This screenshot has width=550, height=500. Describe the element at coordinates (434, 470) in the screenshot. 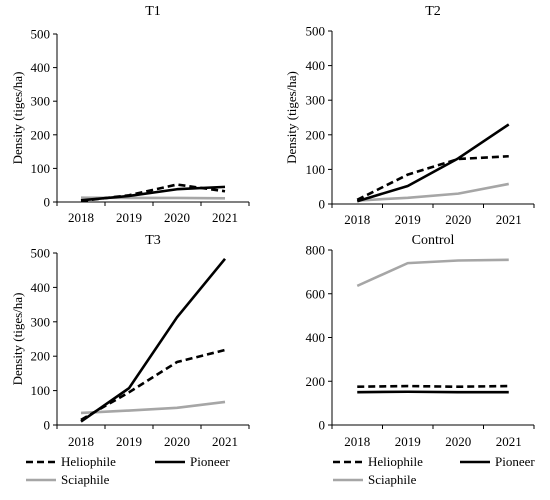

I see `legend-2: Heliophile Pioneer Sciaphile` at that location.